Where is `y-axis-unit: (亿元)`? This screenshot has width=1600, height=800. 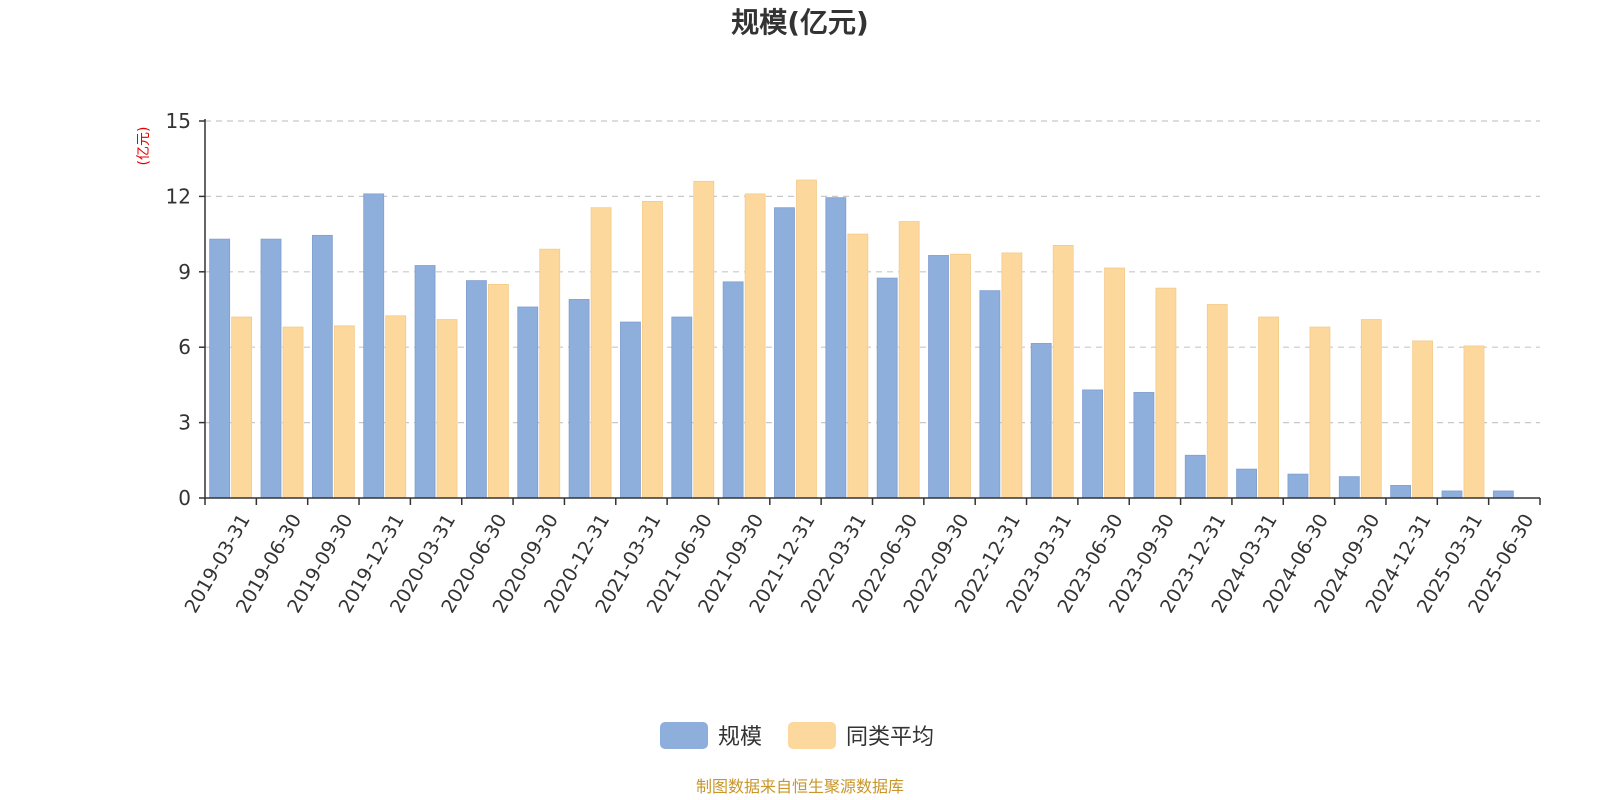
y-axis-unit: (亿元) is located at coordinates (144, 146).